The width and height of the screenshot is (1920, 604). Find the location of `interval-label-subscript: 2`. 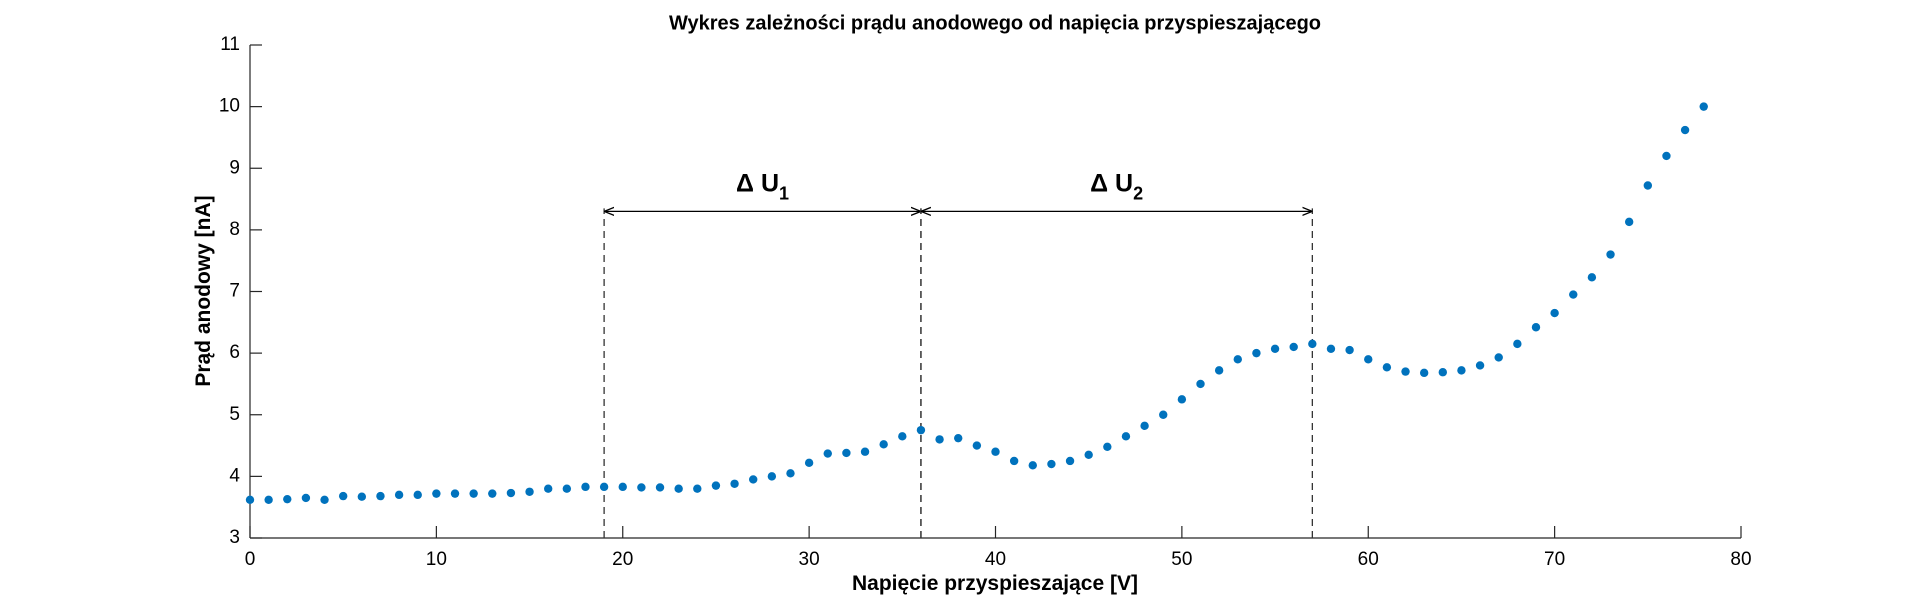

interval-label-subscript: 2 is located at coordinates (1138, 193).